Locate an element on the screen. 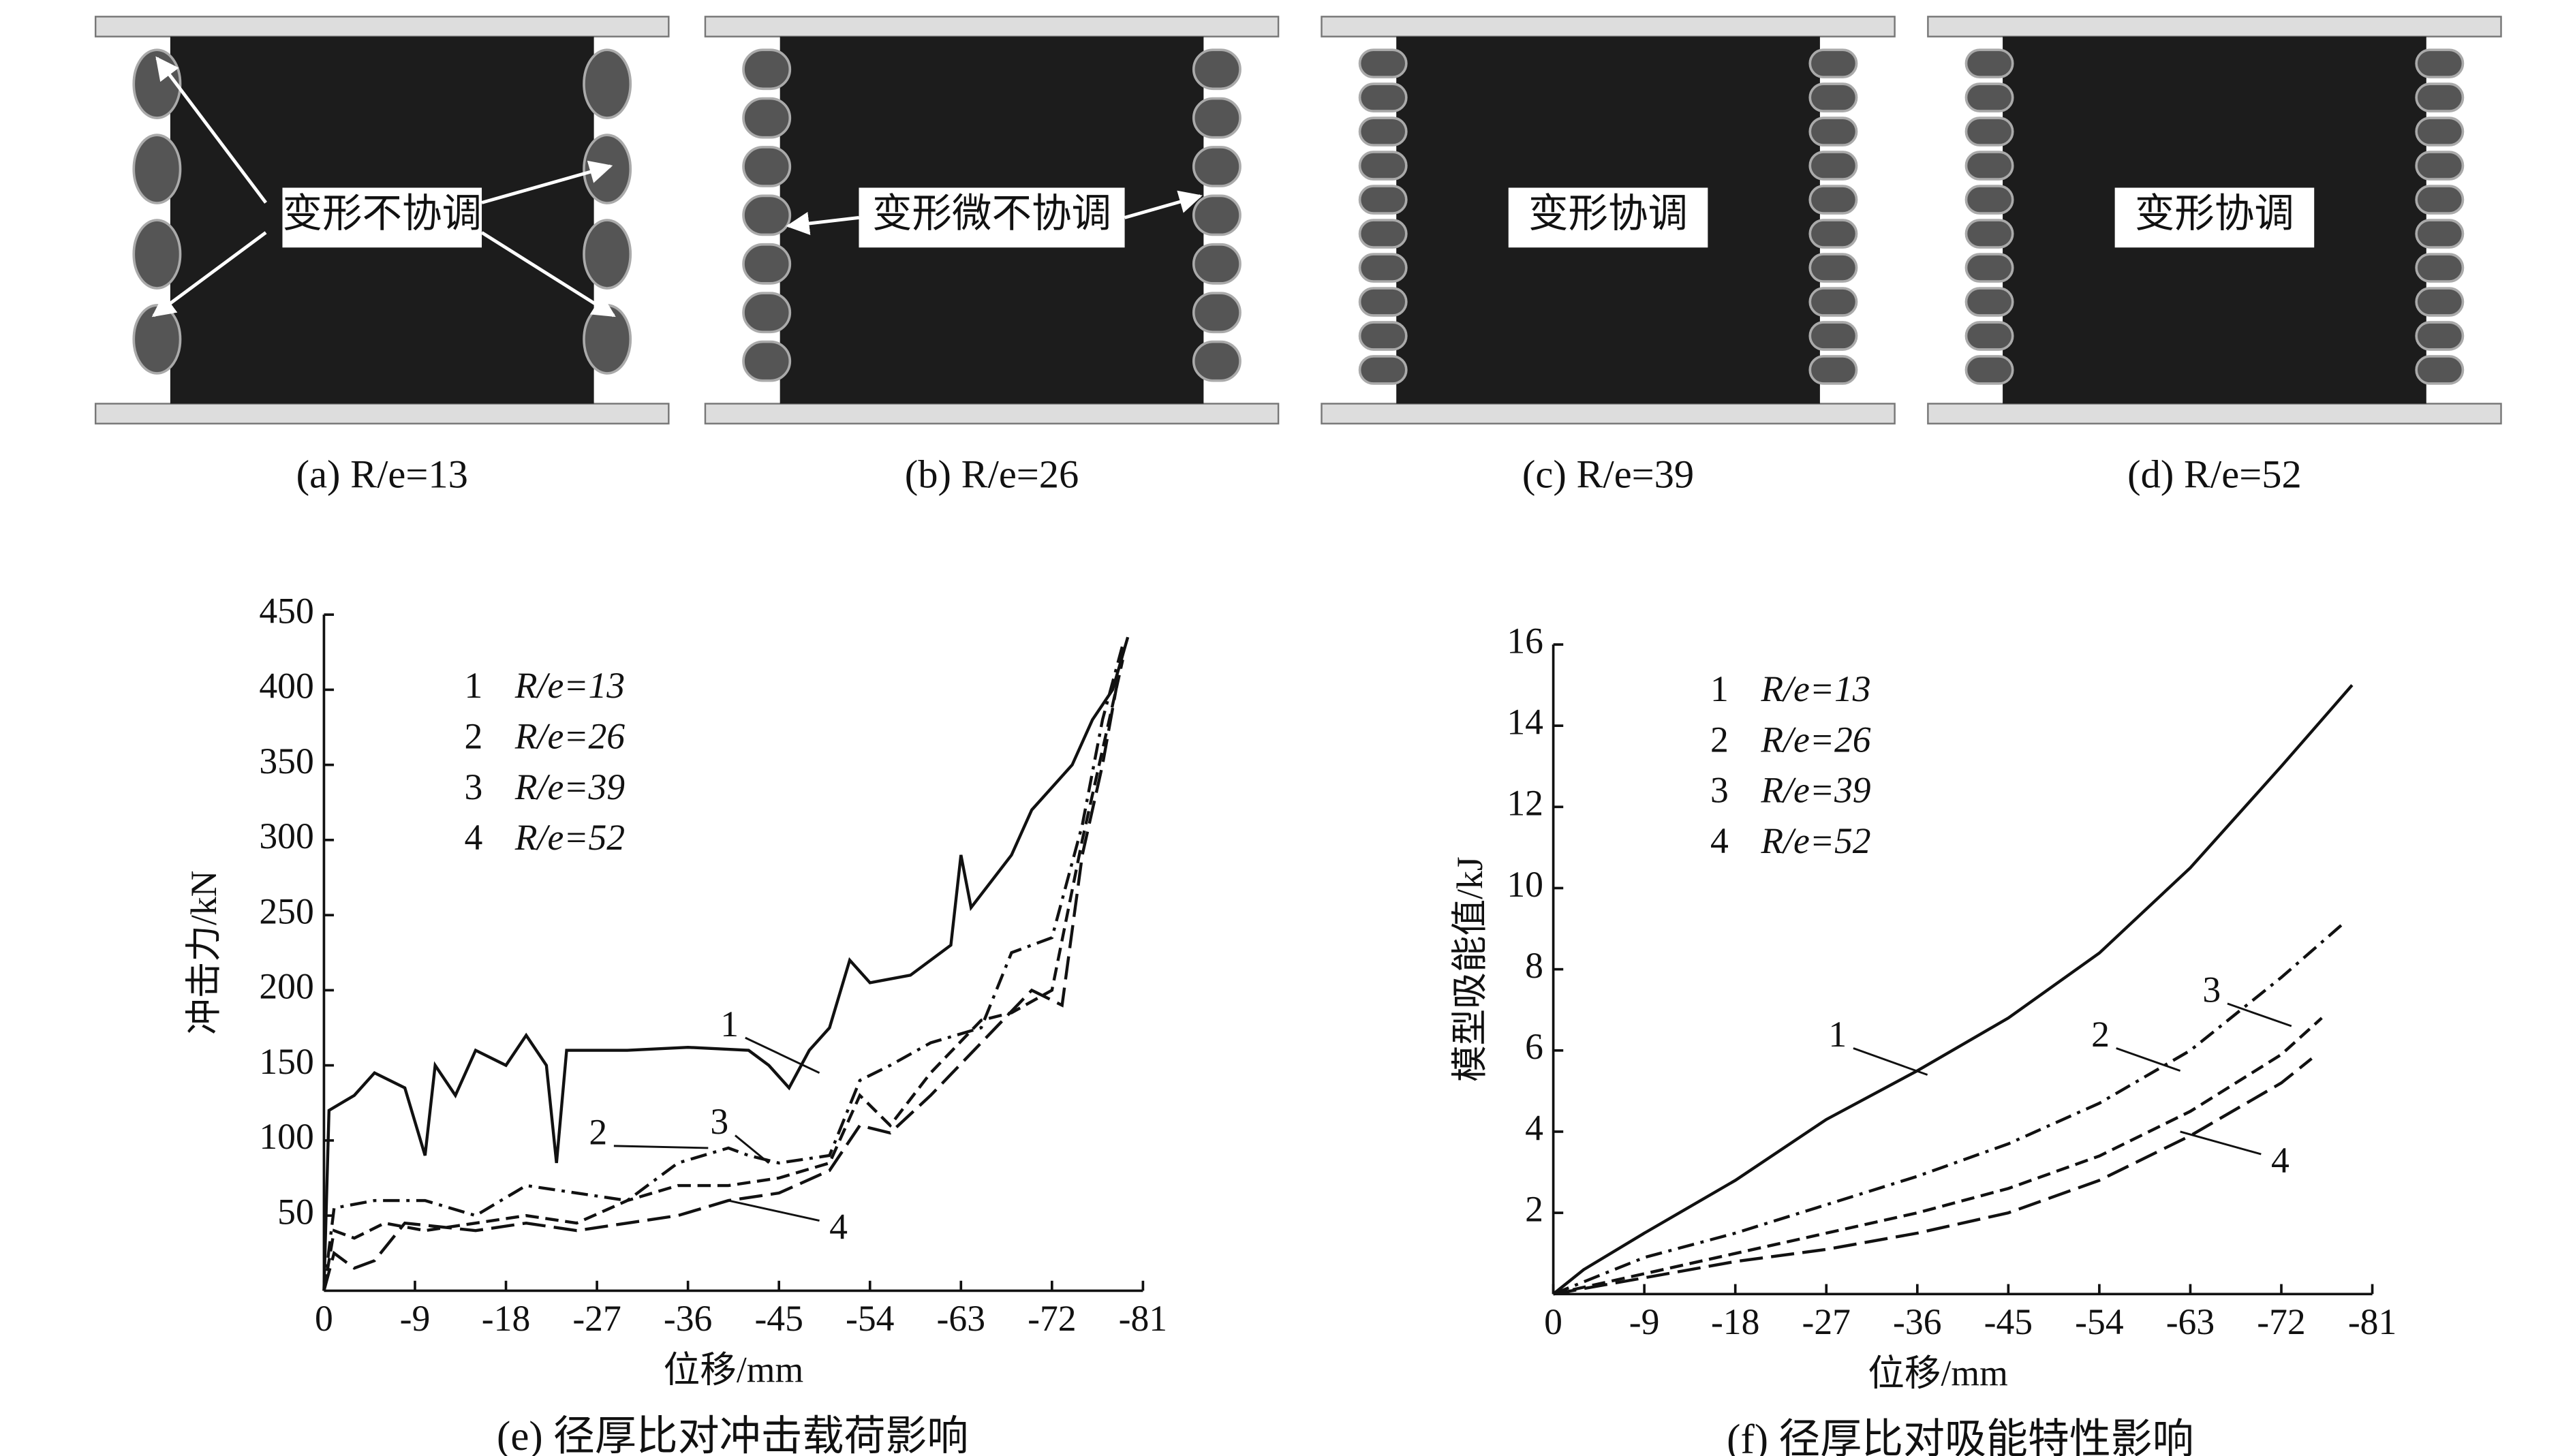 The image size is (2575, 1456). x-tick-label: -36 is located at coordinates (1917, 1321).